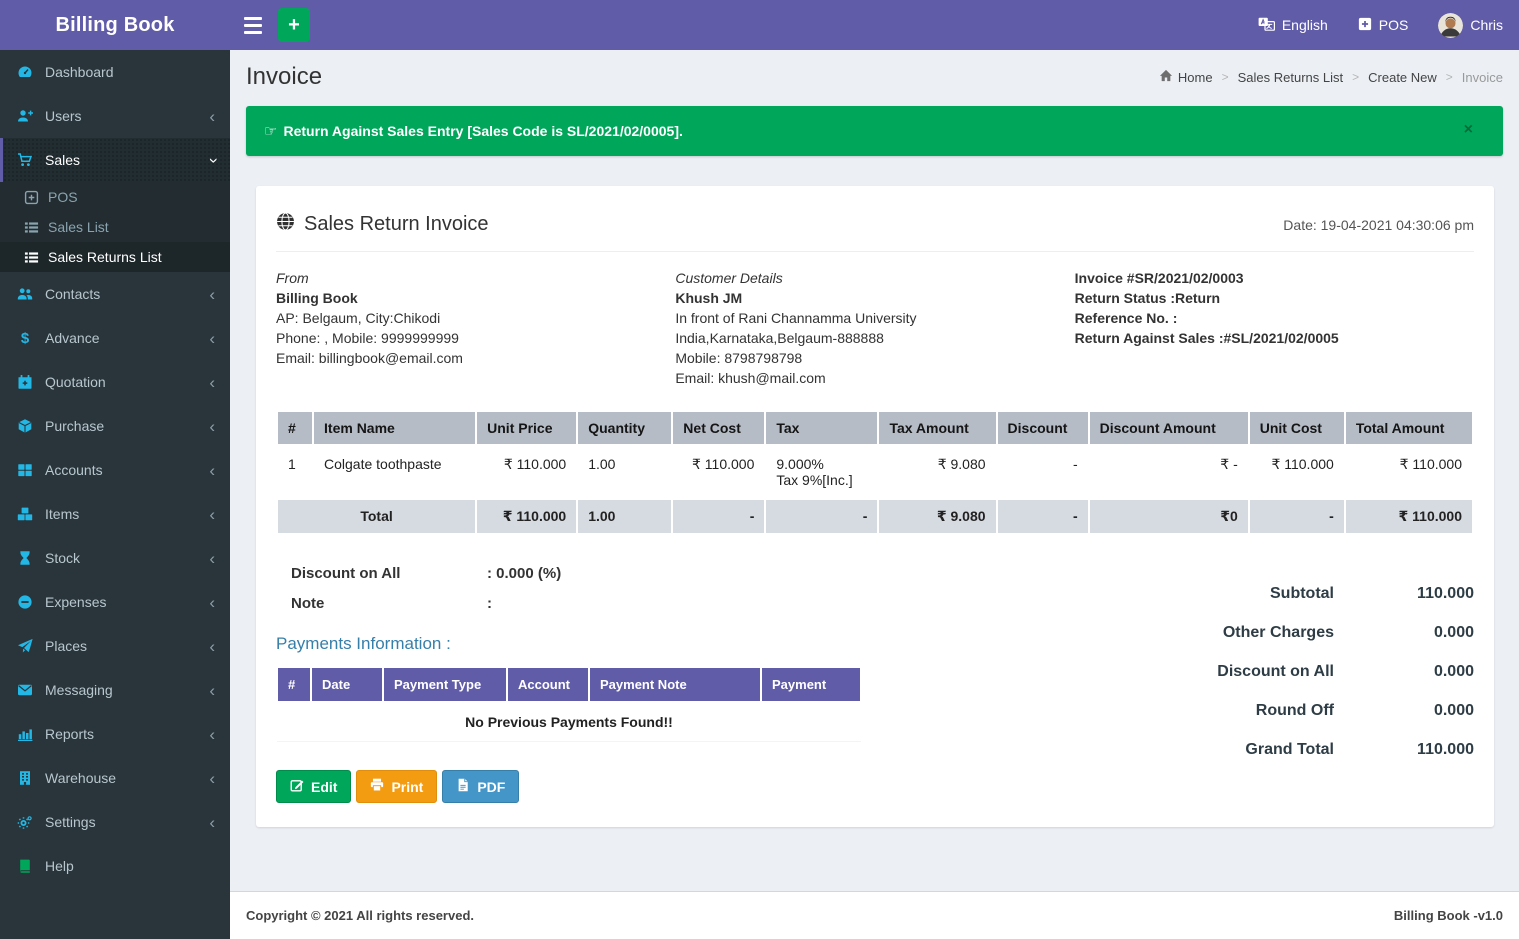 Image resolution: width=1519 pixels, height=939 pixels. I want to click on breadcrumb-sales-returns-list: Sales Returns List, so click(1290, 77).